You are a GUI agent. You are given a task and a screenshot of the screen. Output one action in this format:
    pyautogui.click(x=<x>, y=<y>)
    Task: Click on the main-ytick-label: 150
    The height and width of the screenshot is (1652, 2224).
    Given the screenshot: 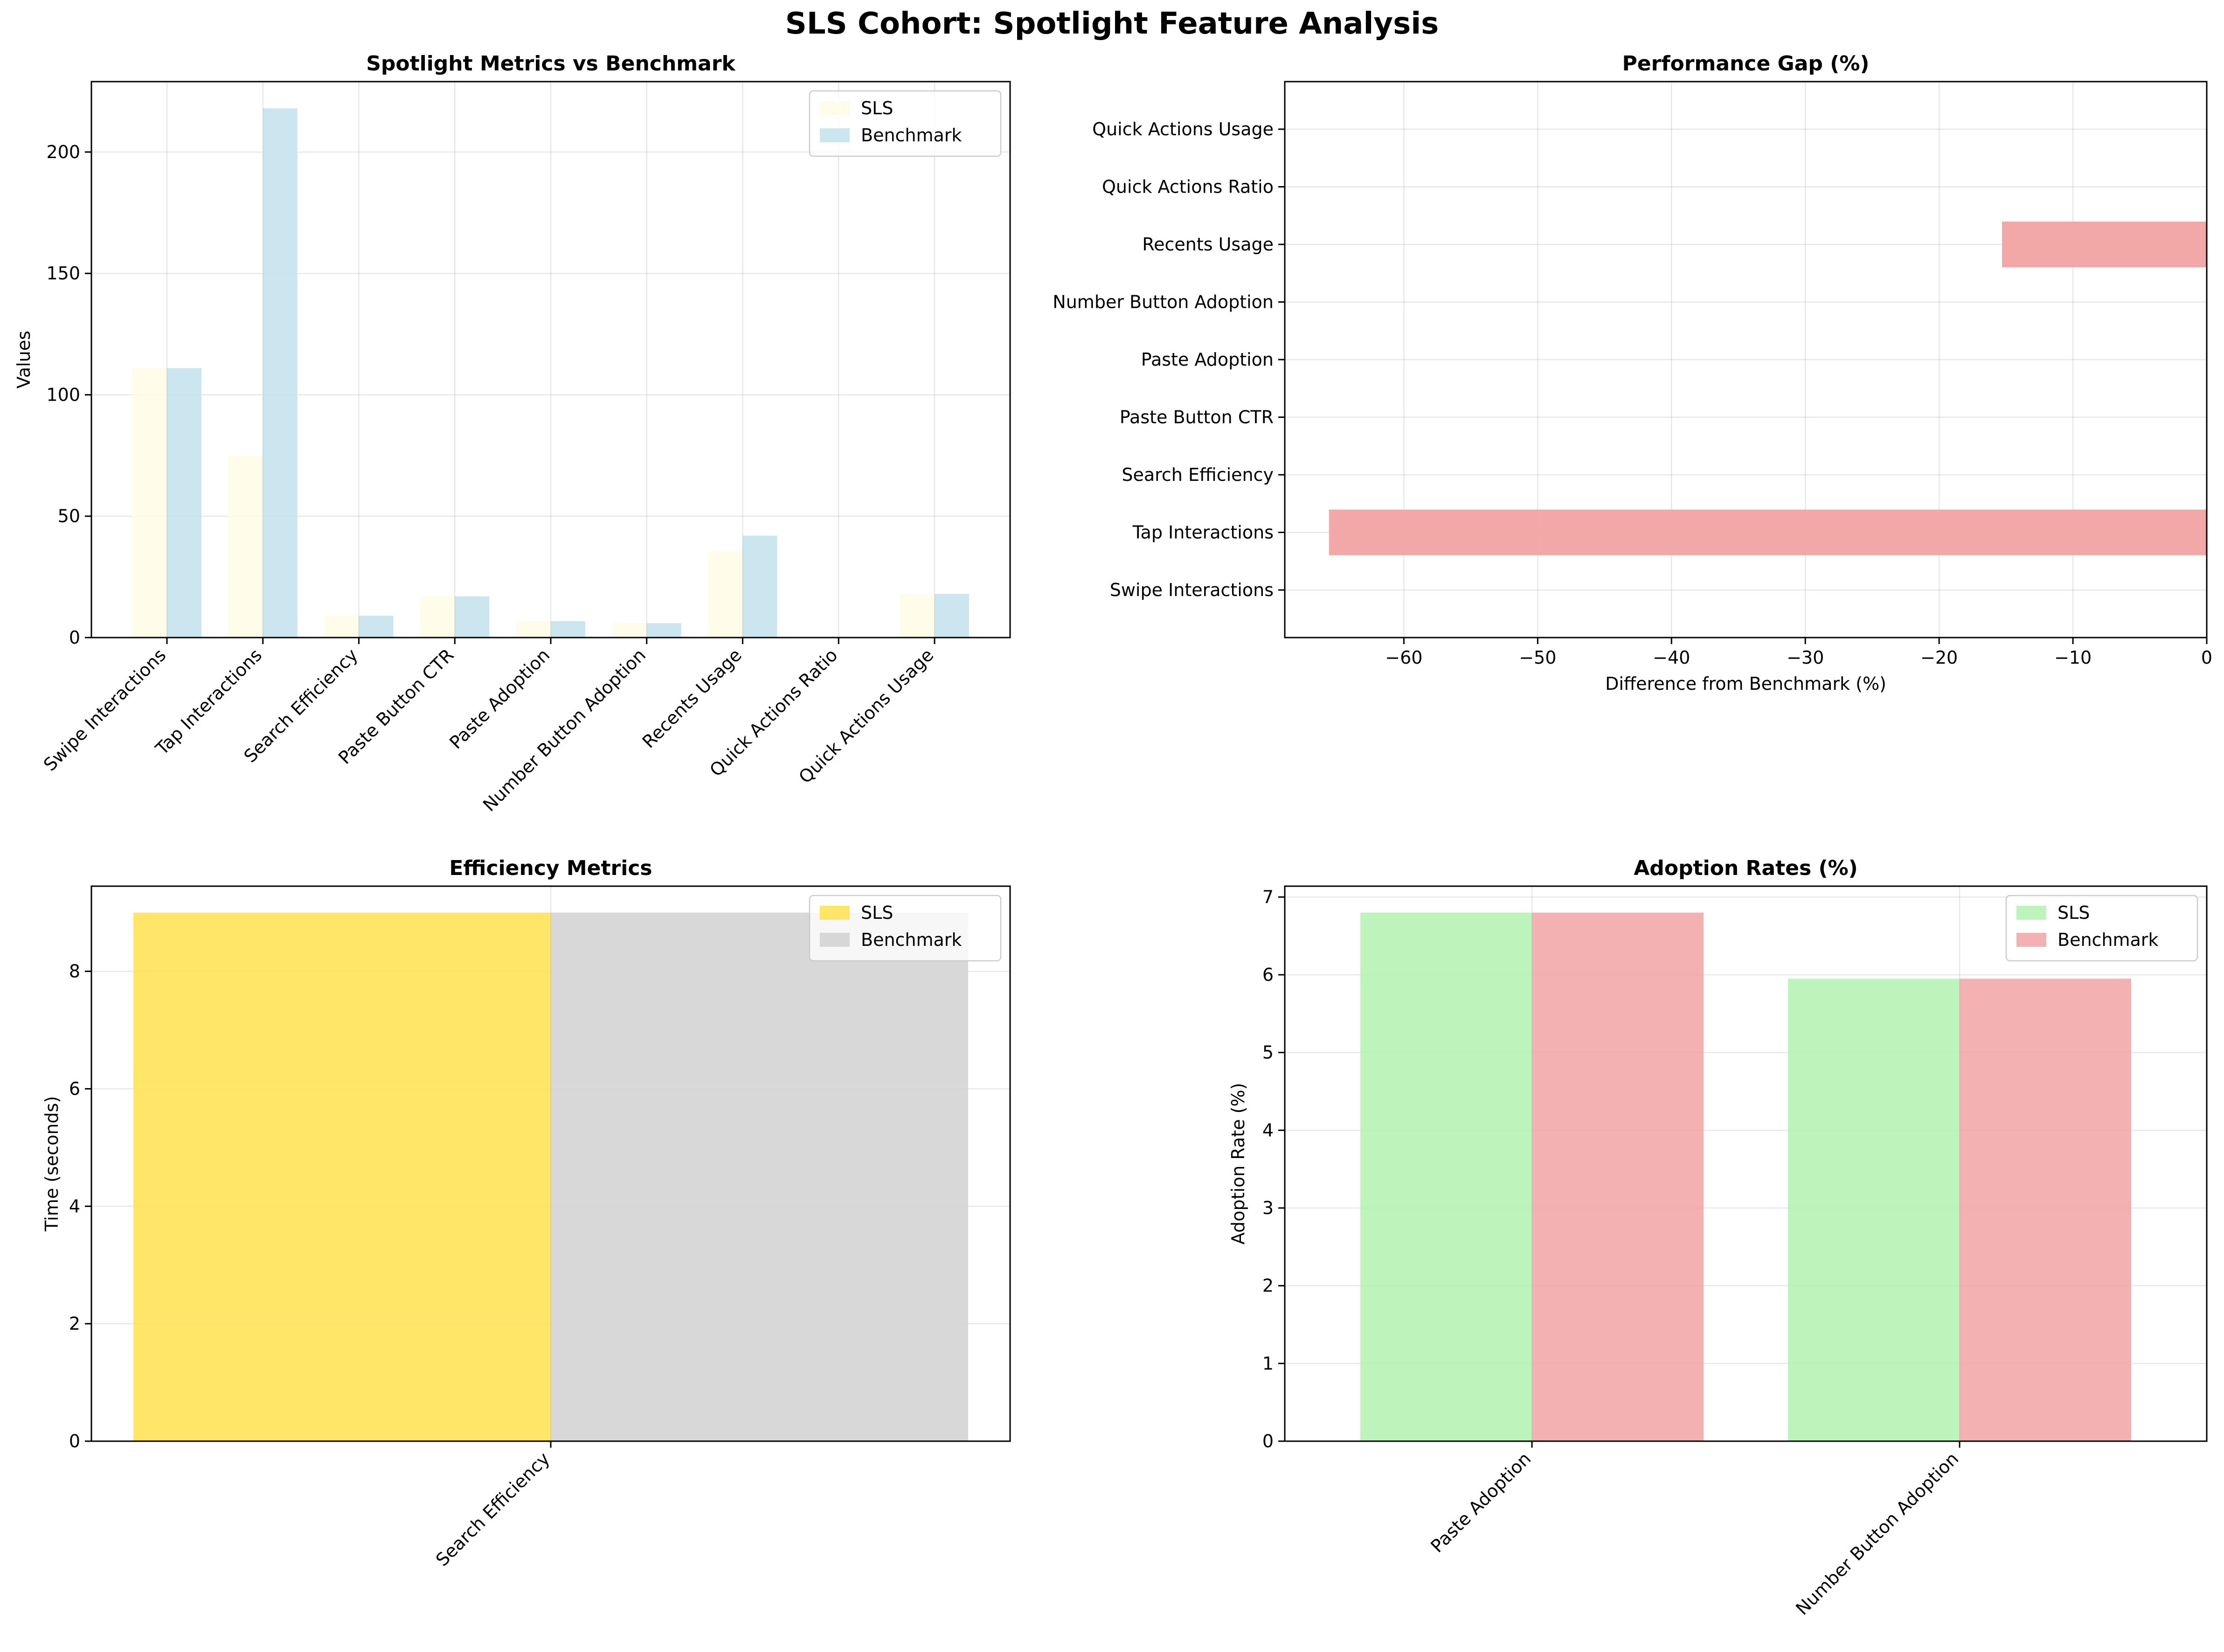 What is the action you would take?
    pyautogui.click(x=63, y=274)
    